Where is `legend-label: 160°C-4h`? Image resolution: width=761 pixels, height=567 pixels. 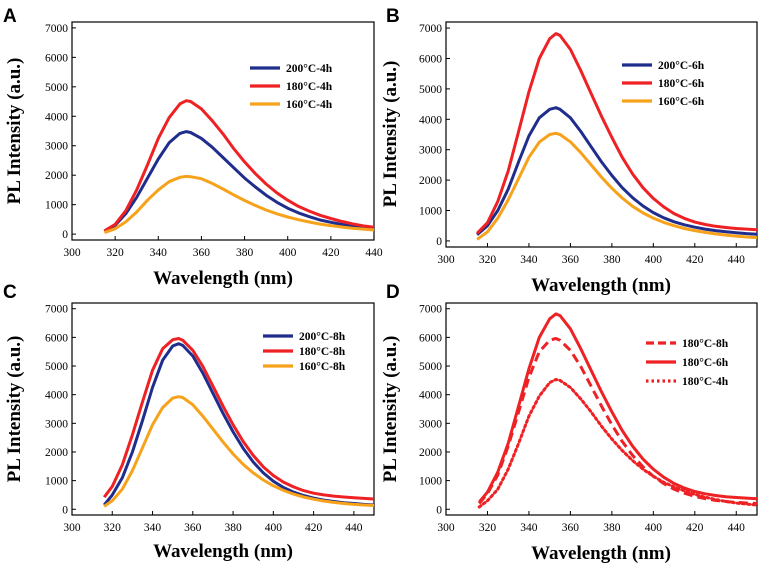
legend-label: 160°C-4h is located at coordinates (309, 105).